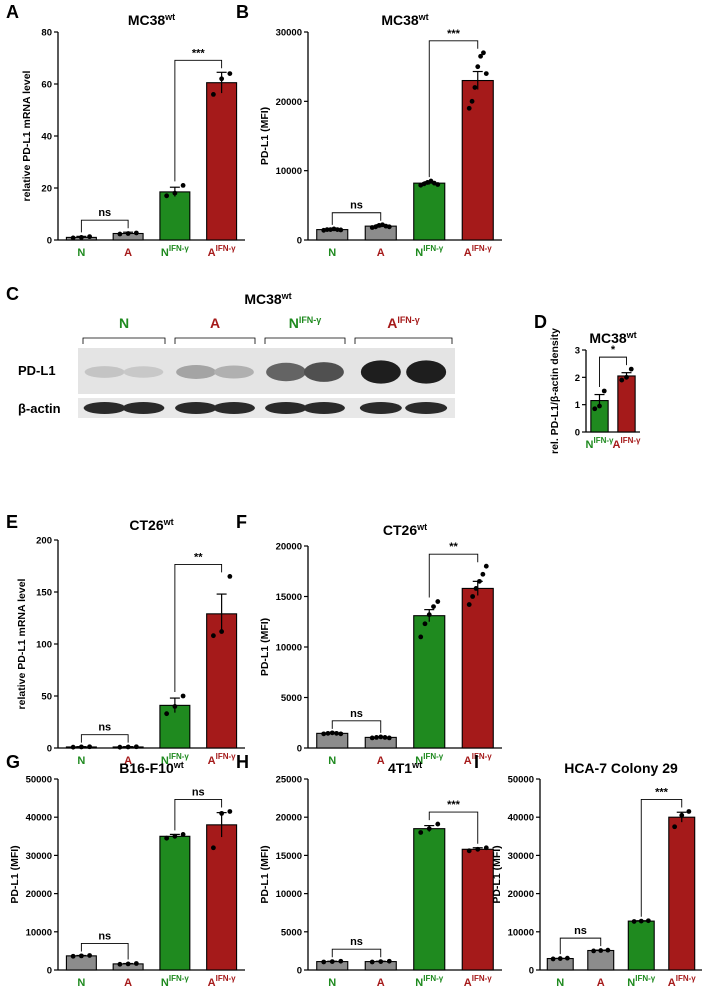  I want to click on y-tick-label: 20000, so click(521, 894).